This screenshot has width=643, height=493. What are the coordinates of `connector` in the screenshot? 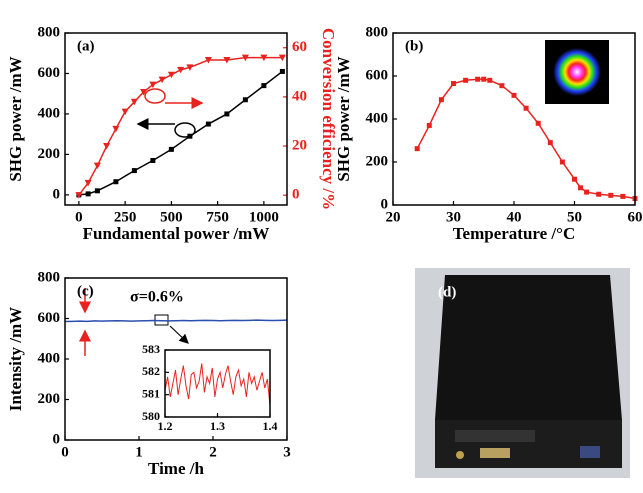 It's located at (495, 453).